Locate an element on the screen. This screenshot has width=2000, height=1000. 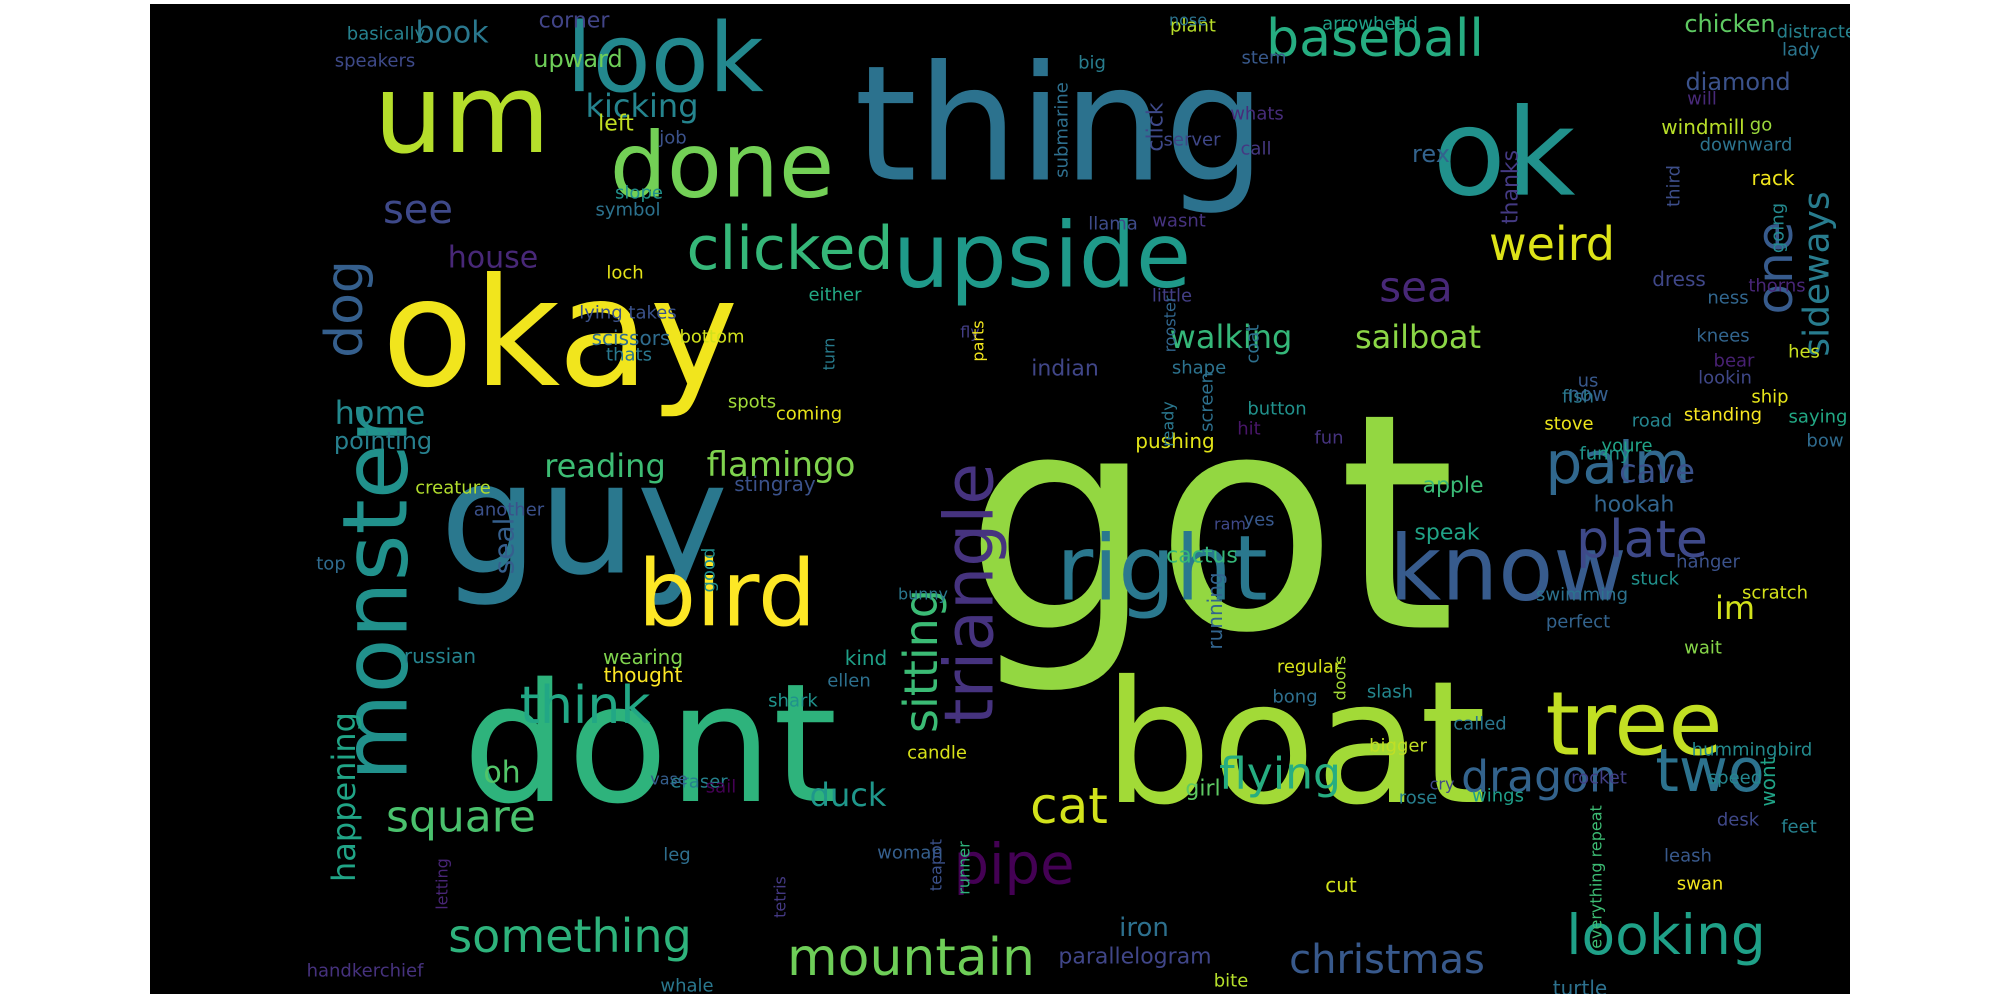
word-rose: rose is located at coordinates (1418, 798).